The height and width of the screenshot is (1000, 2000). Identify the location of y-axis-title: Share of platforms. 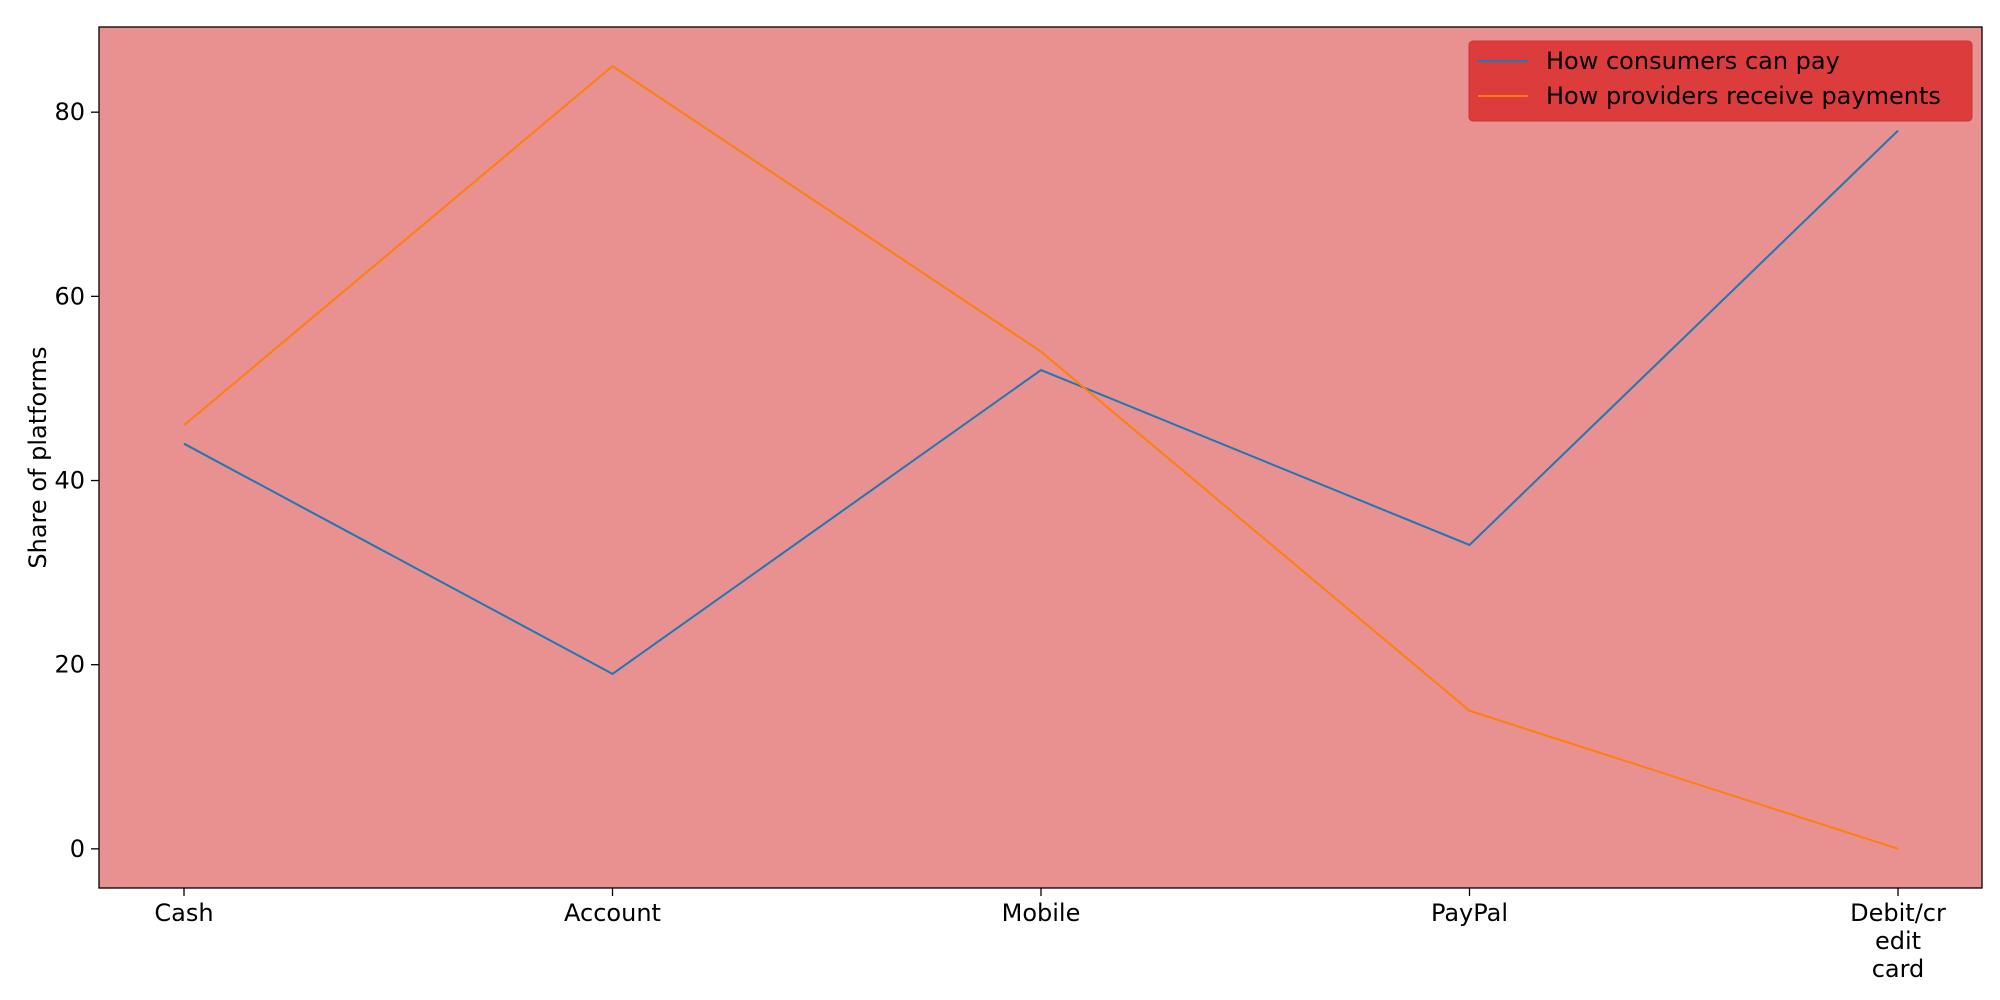
(38, 457).